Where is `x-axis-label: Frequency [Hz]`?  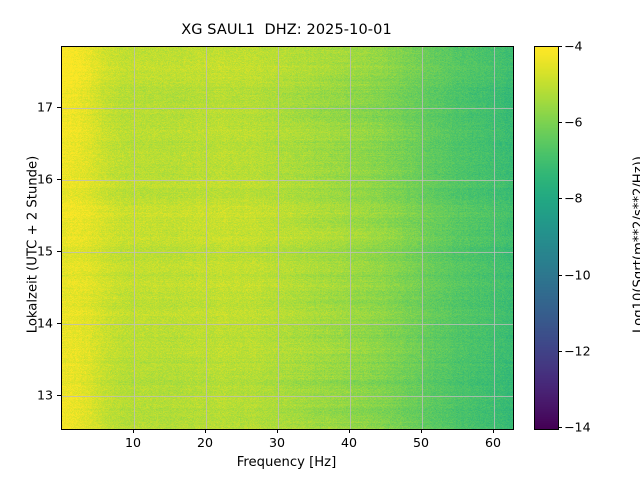
x-axis-label: Frequency [Hz] is located at coordinates (286, 462).